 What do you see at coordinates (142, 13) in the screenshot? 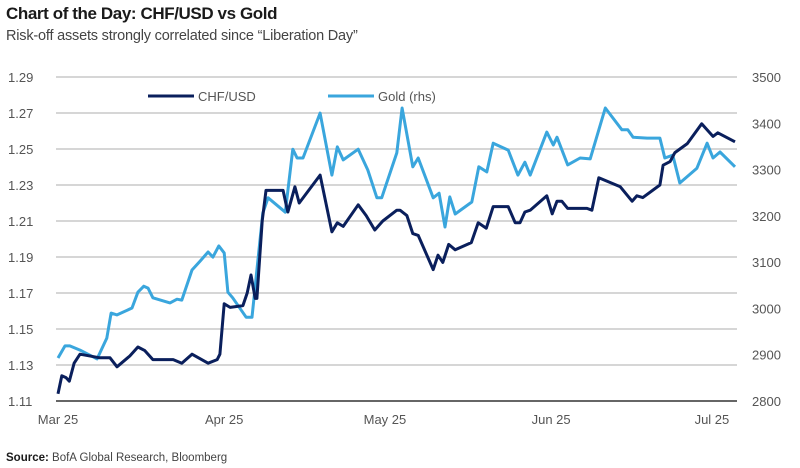
I see `chart-title: Chart of the Day: CHF/USD vs Gold` at bounding box center [142, 13].